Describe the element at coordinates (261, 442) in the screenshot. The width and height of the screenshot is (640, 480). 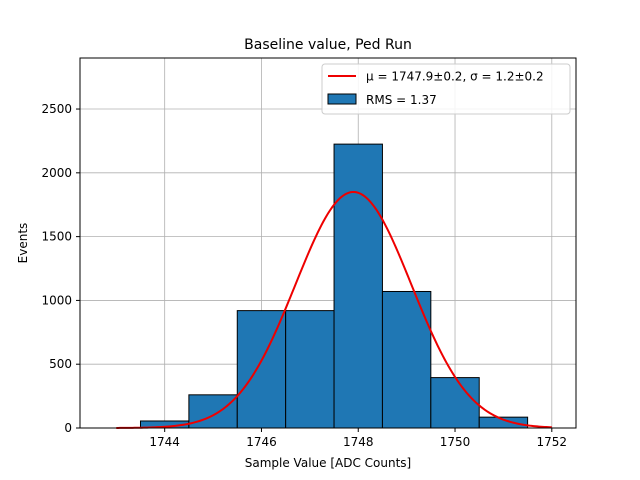
I see `x-tick-label: 1746` at that location.